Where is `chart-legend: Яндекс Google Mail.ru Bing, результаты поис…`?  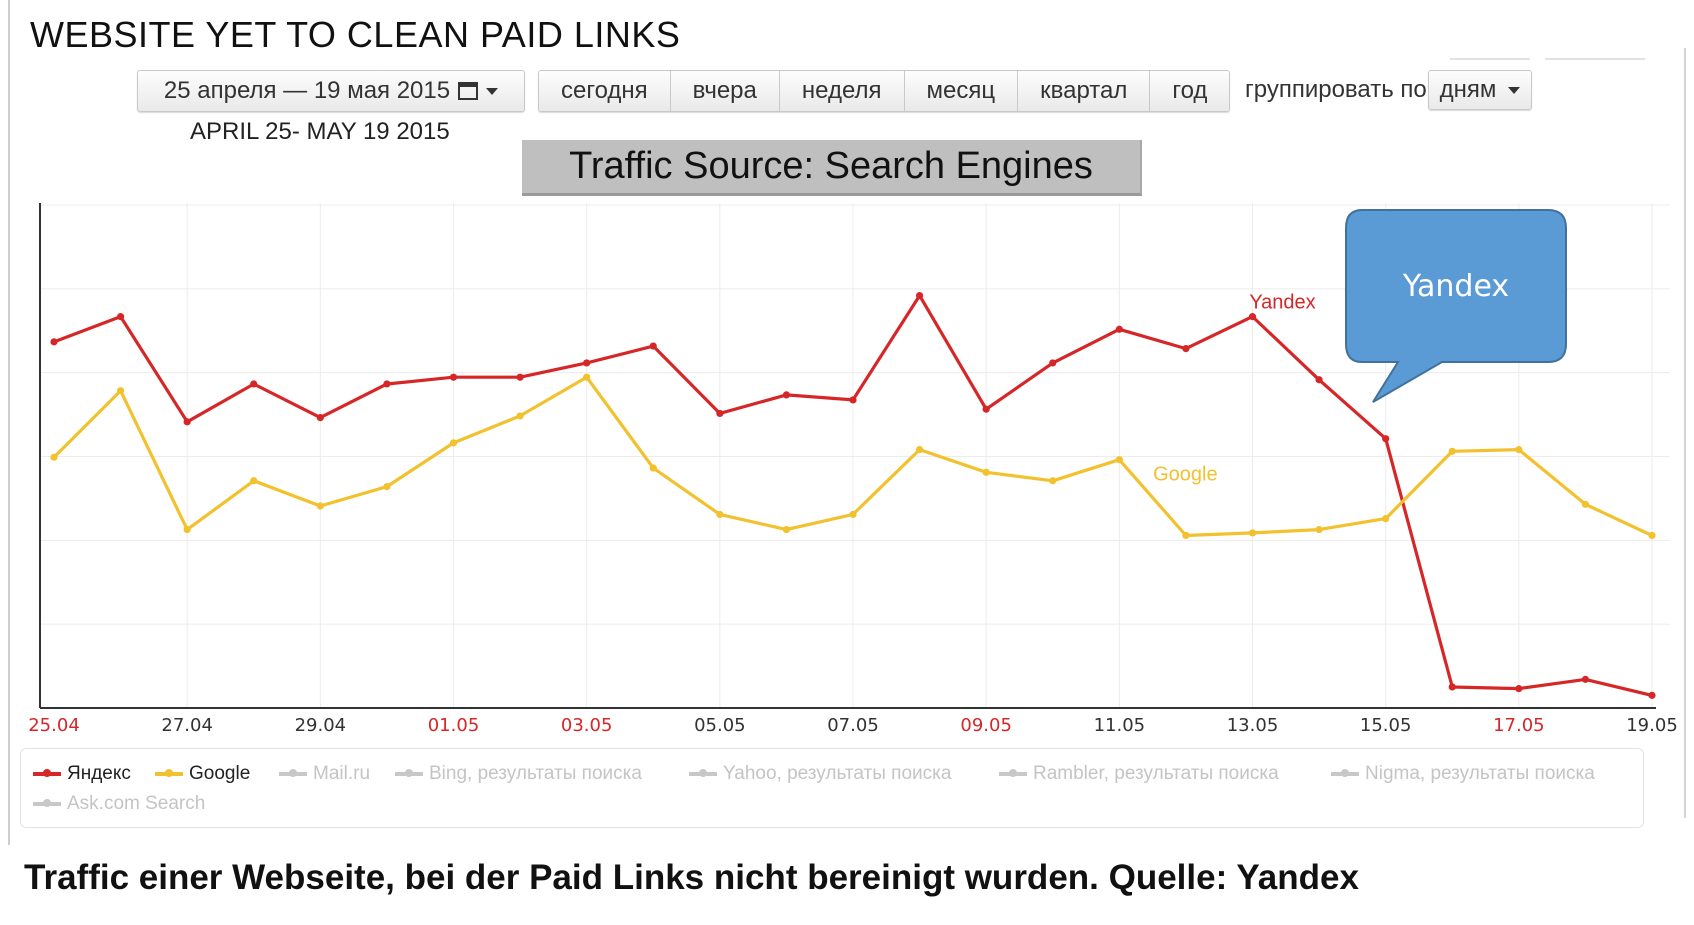 chart-legend: Яндекс Google Mail.ru Bing, результаты поис… is located at coordinates (832, 788).